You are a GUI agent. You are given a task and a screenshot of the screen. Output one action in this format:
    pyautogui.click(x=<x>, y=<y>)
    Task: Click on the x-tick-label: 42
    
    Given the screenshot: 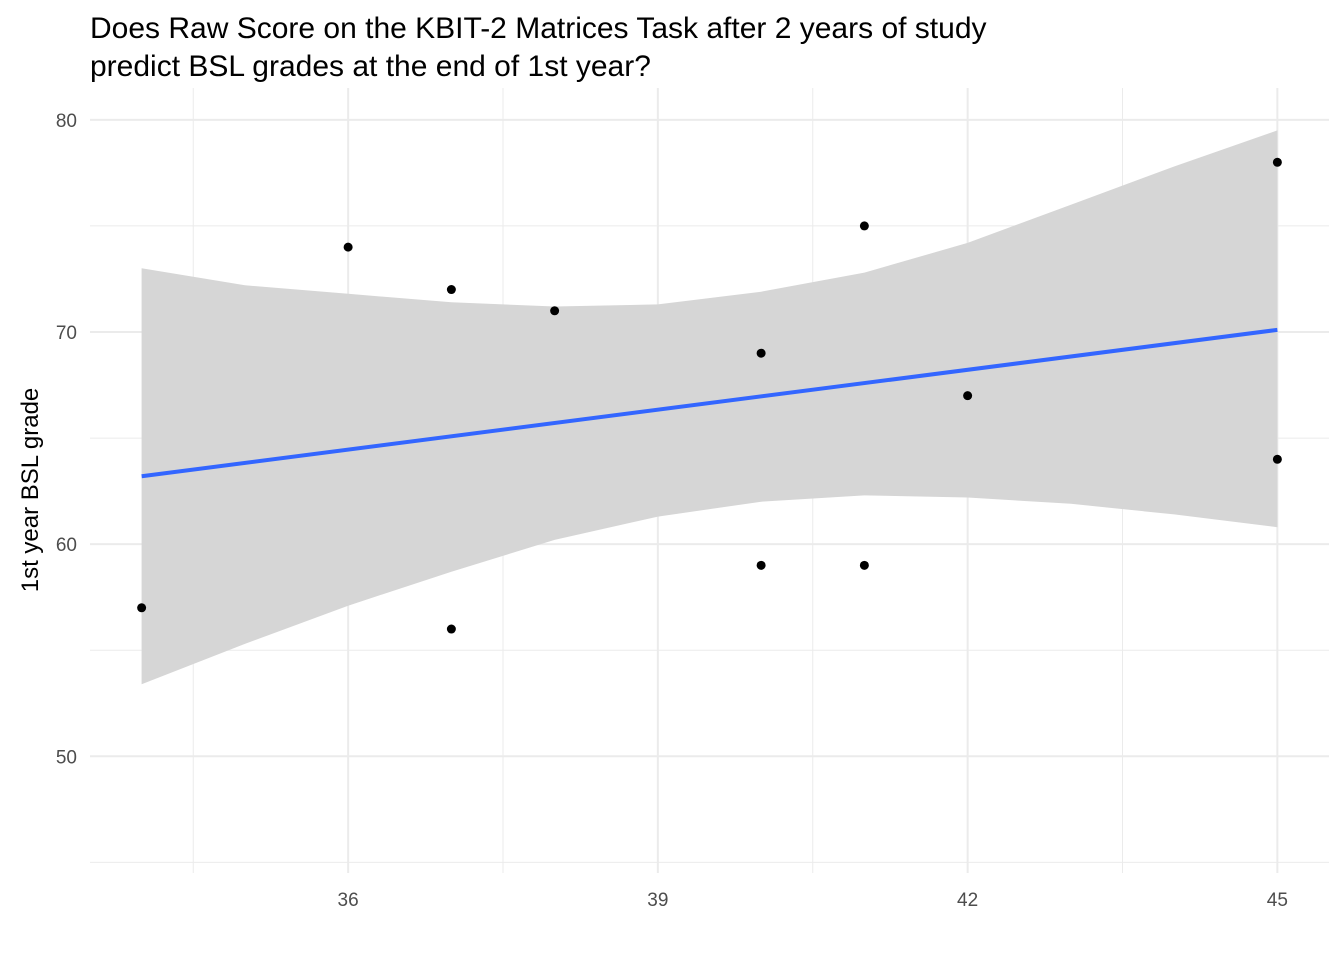 What is the action you would take?
    pyautogui.click(x=967, y=900)
    